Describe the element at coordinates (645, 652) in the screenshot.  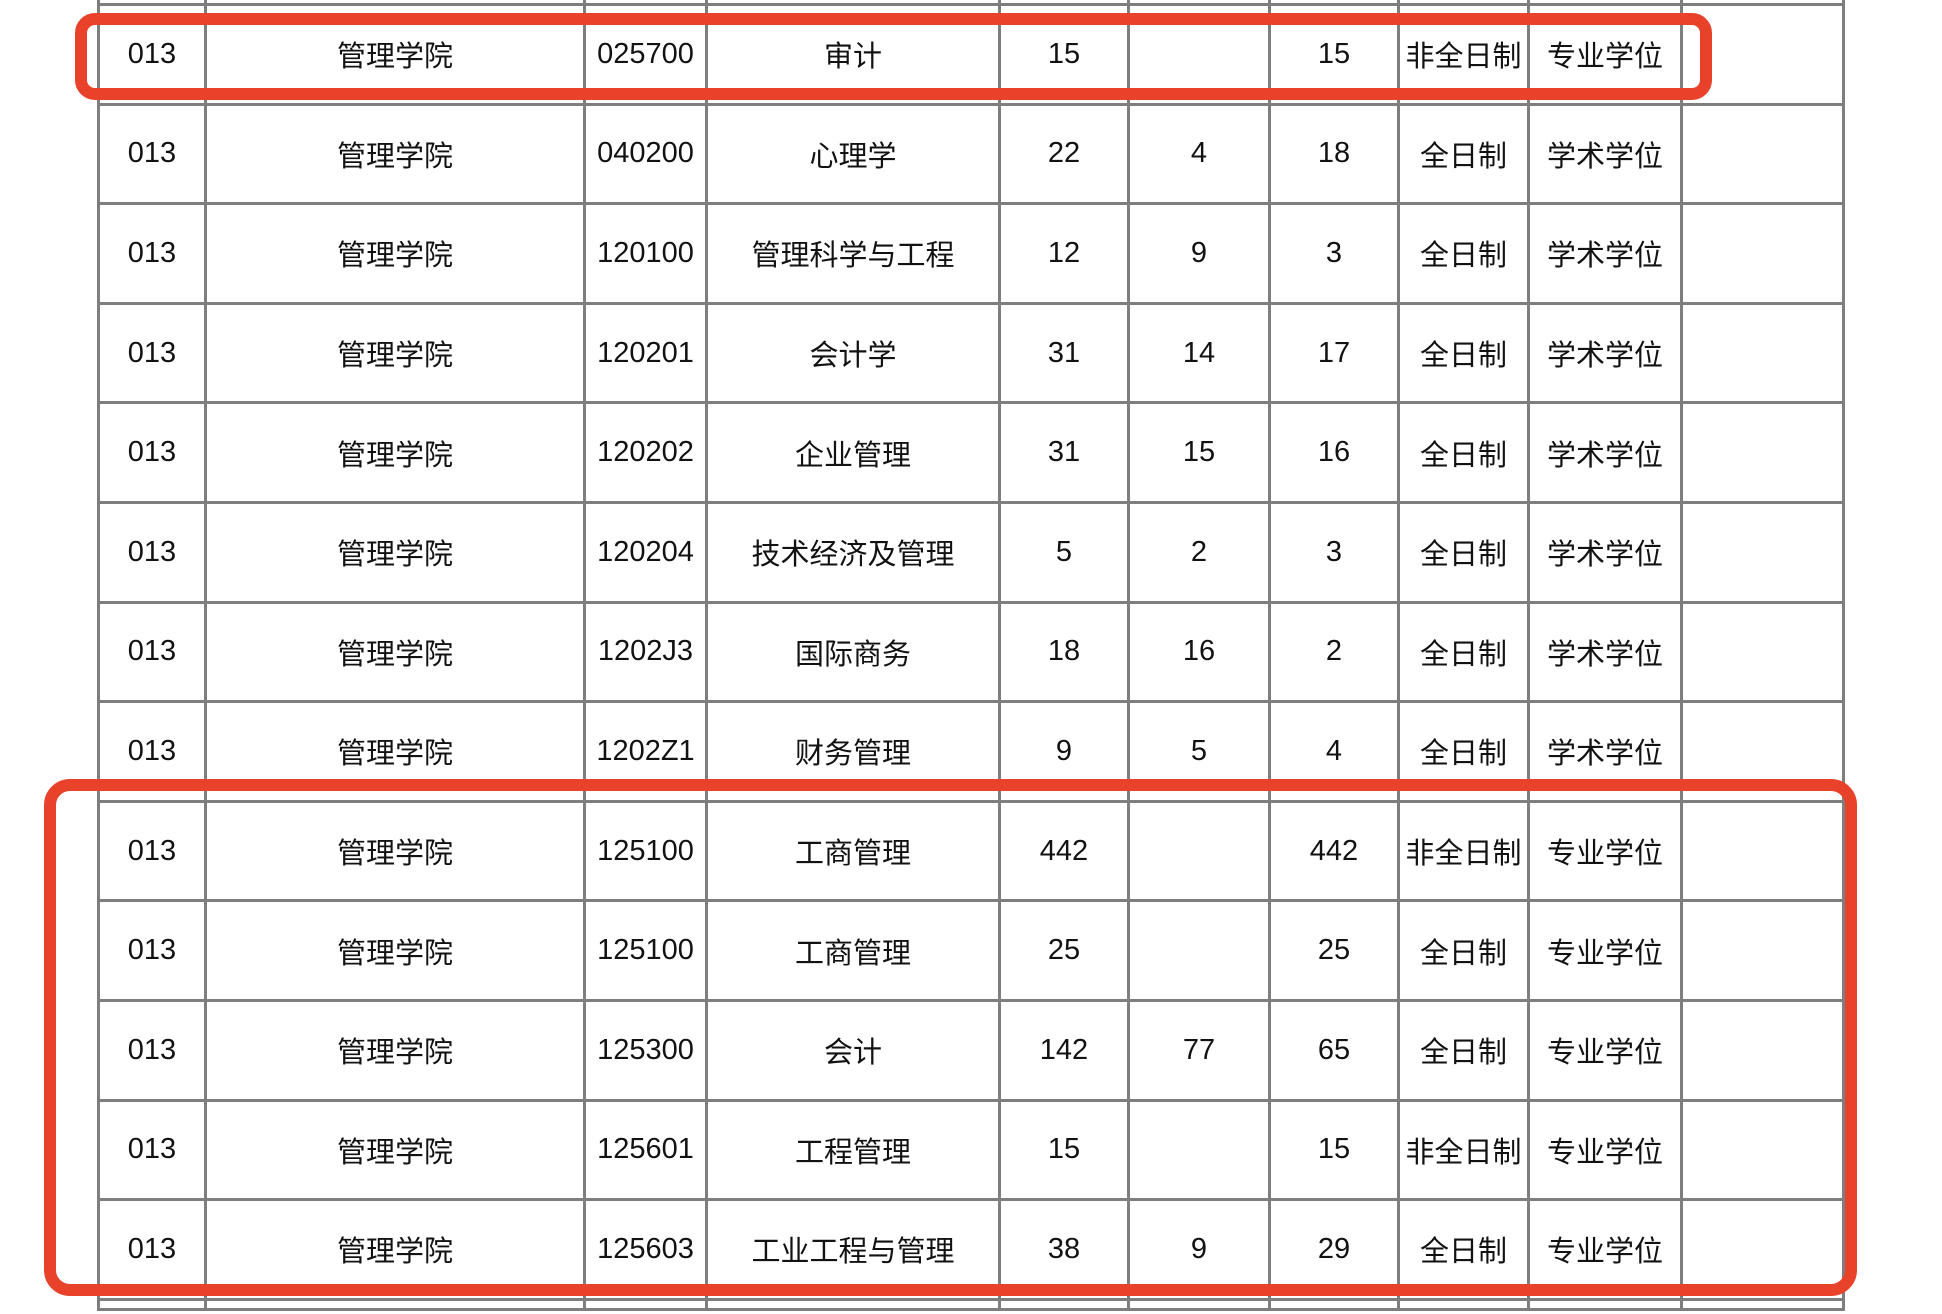
I see `table-cell: 1202J3` at that location.